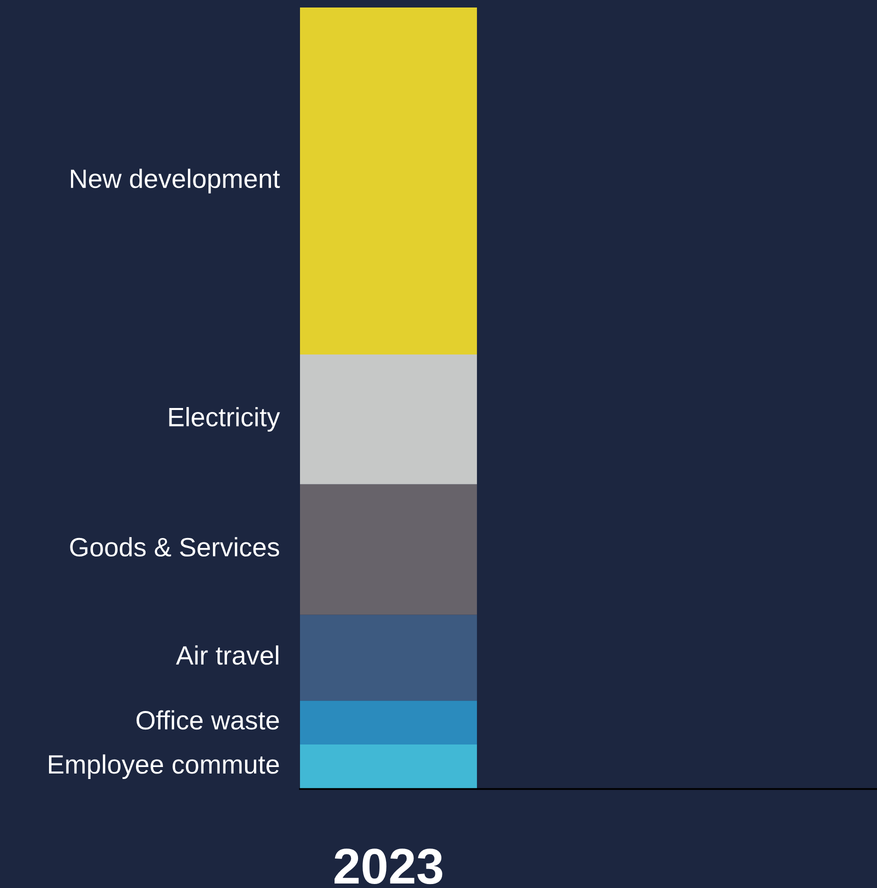 The height and width of the screenshot is (888, 877). Describe the element at coordinates (388, 866) in the screenshot. I see `x-tick-label: 2023` at that location.